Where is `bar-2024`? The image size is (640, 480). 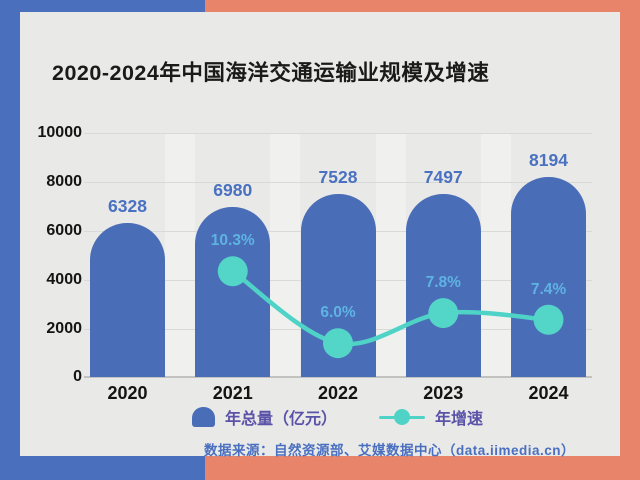 bar-2024 is located at coordinates (548, 277).